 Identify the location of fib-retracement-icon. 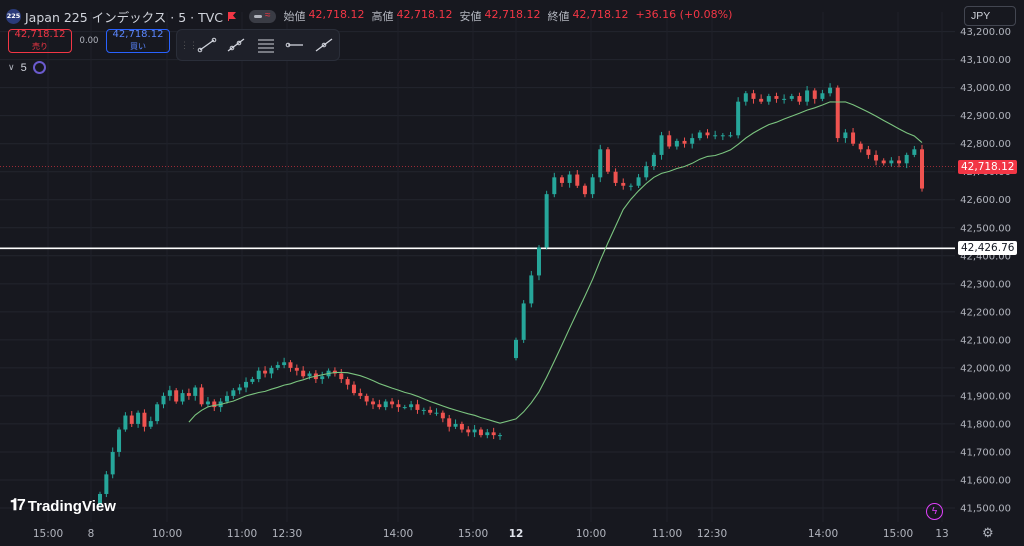
(265, 45).